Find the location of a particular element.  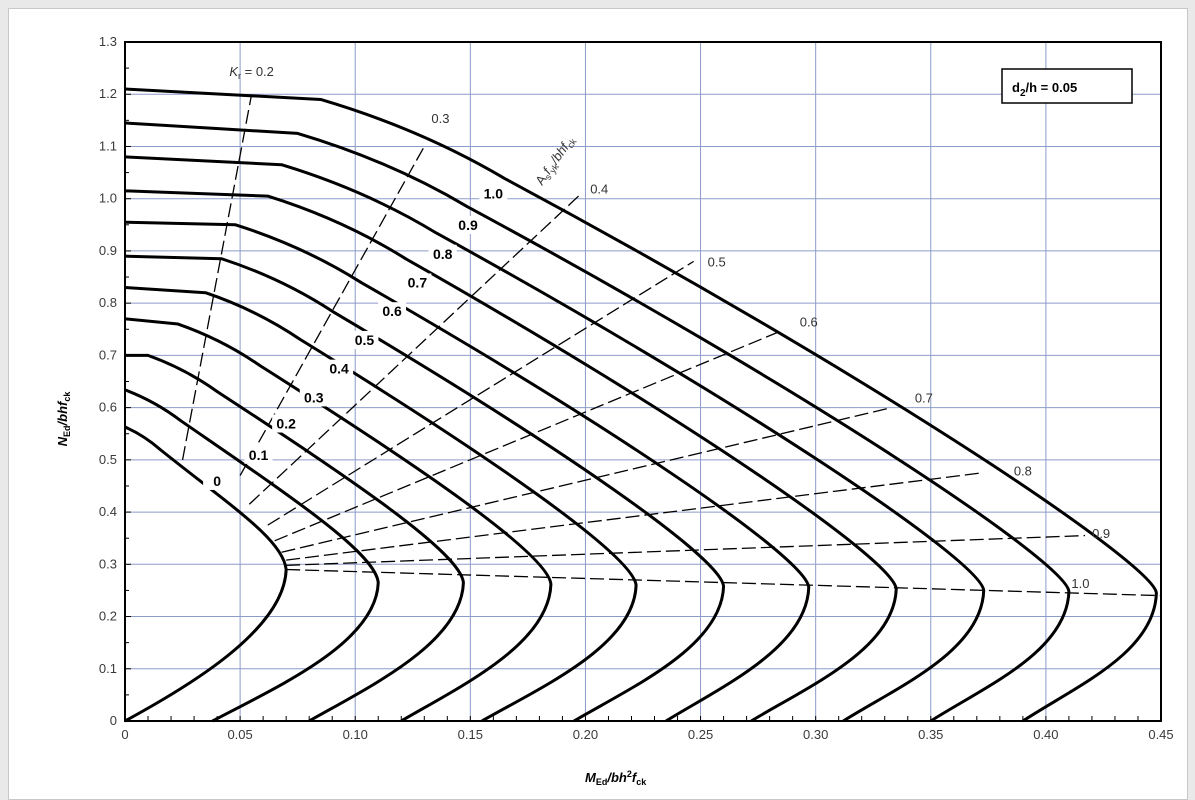

kt-label: 0.9 is located at coordinates (1101, 533).